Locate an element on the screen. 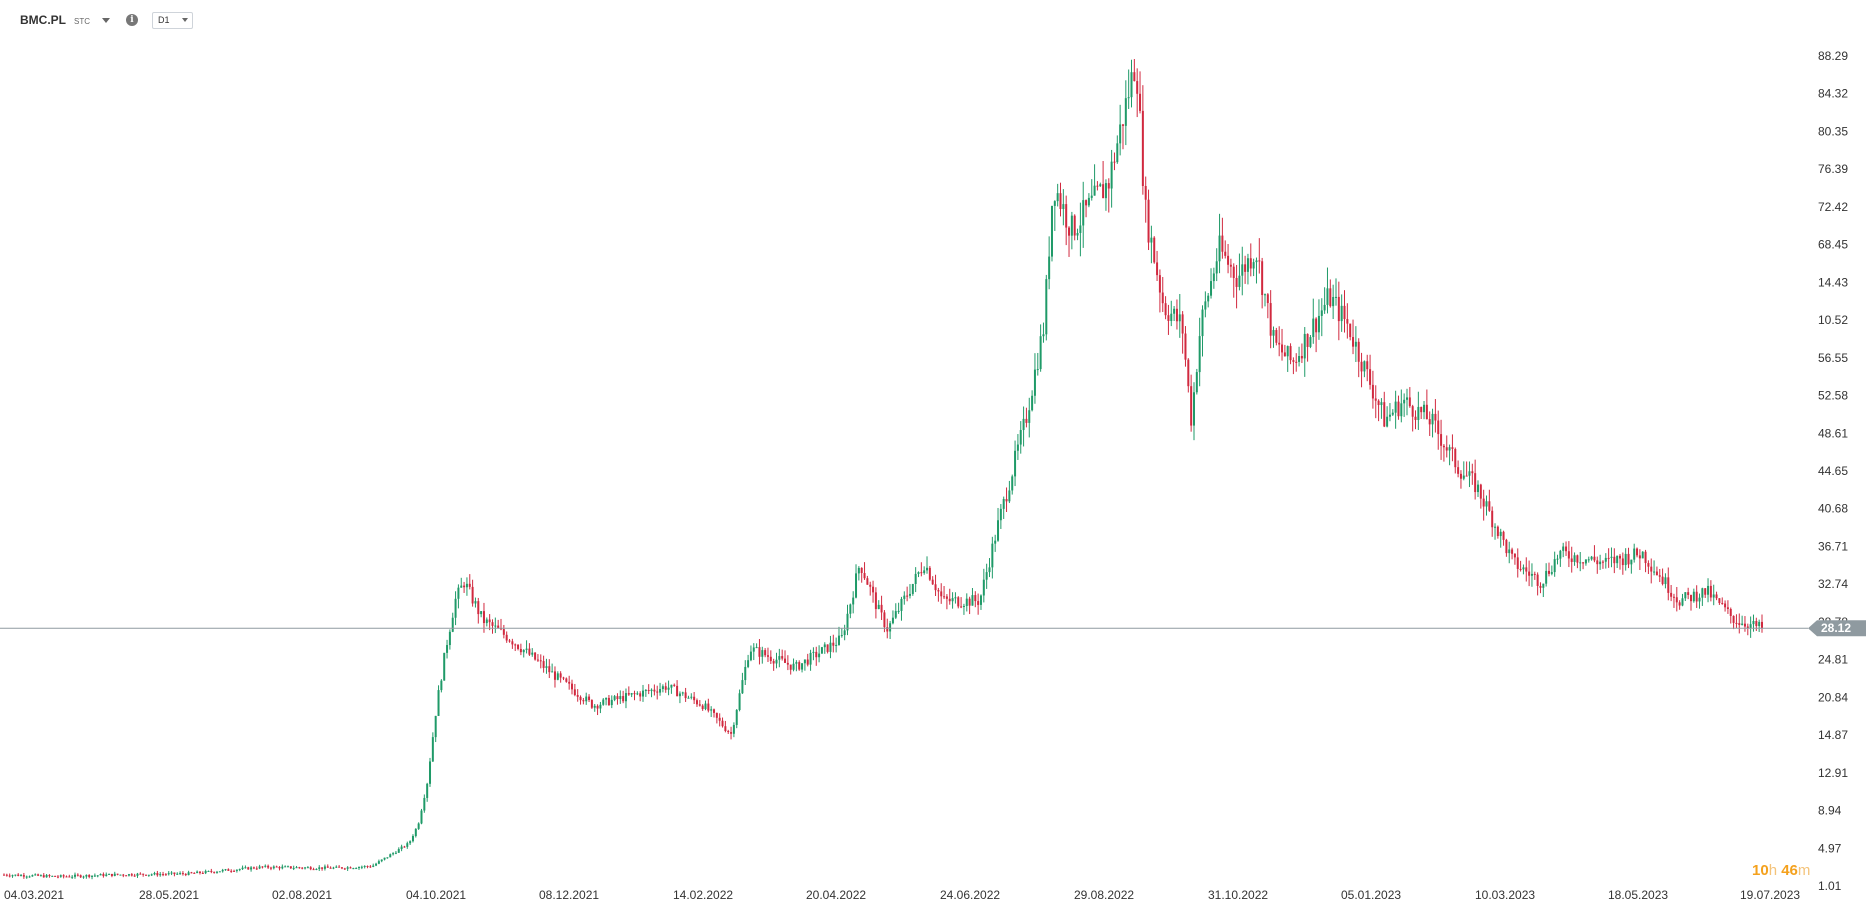 The image size is (1866, 909). price-tick-label: 1.01 is located at coordinates (1830, 886).